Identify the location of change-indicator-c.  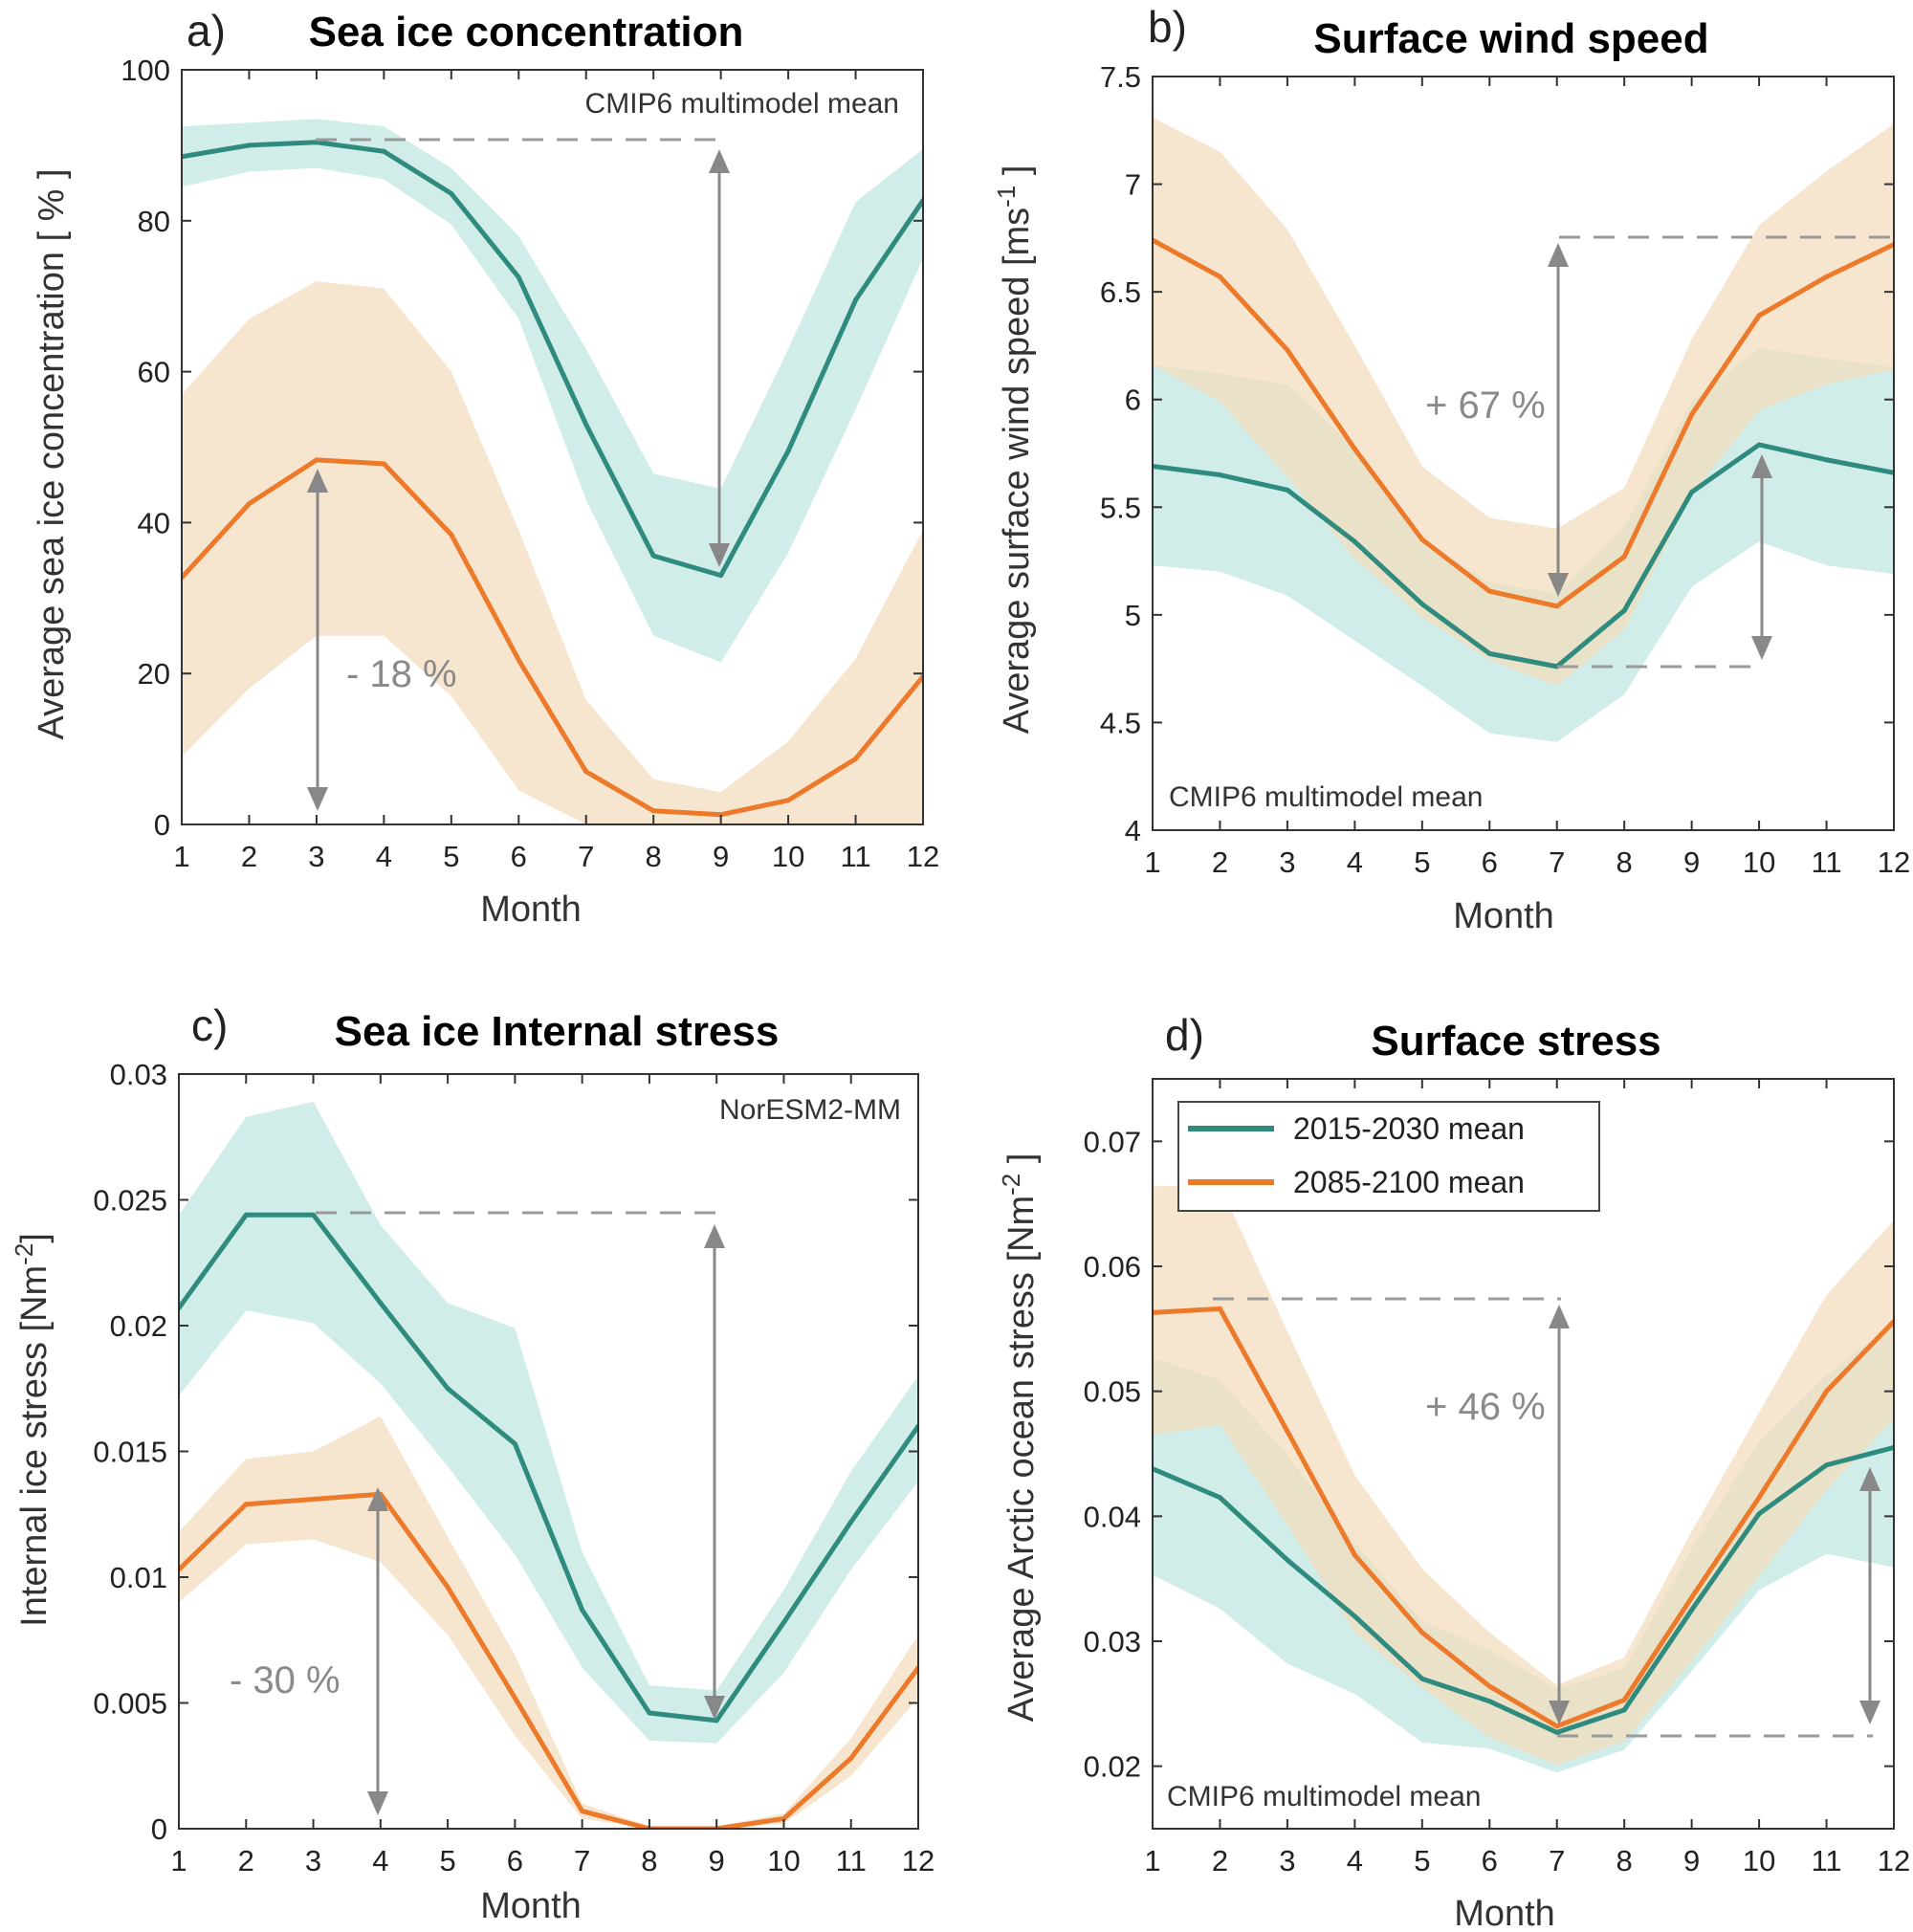
(521, 1513).